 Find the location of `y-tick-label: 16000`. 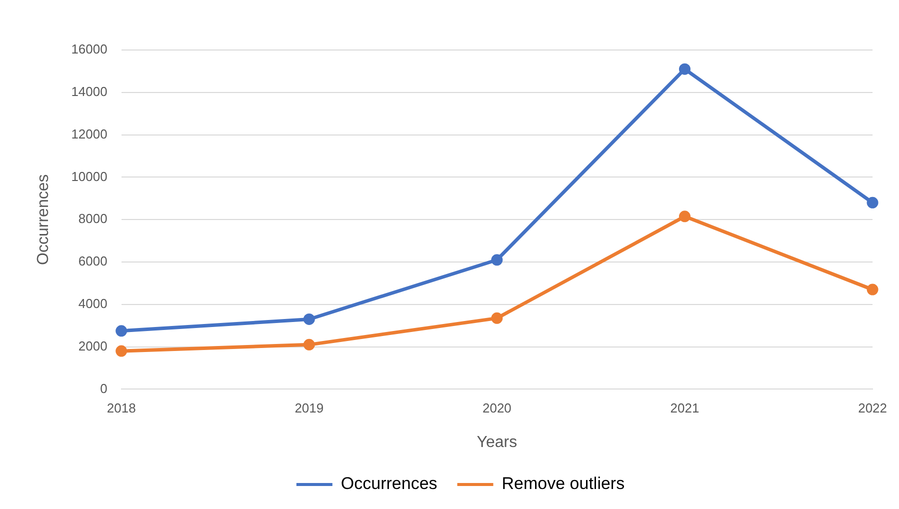

y-tick-label: 16000 is located at coordinates (89, 49).